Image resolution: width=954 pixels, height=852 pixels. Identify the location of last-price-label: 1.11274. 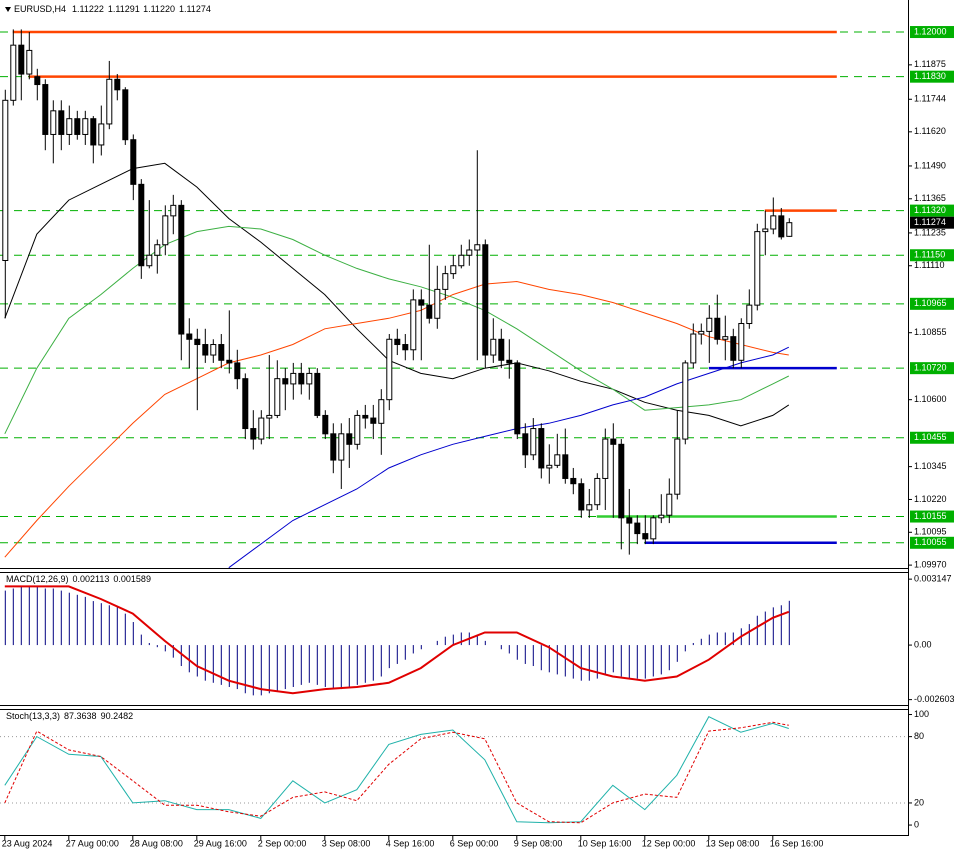
(930, 222).